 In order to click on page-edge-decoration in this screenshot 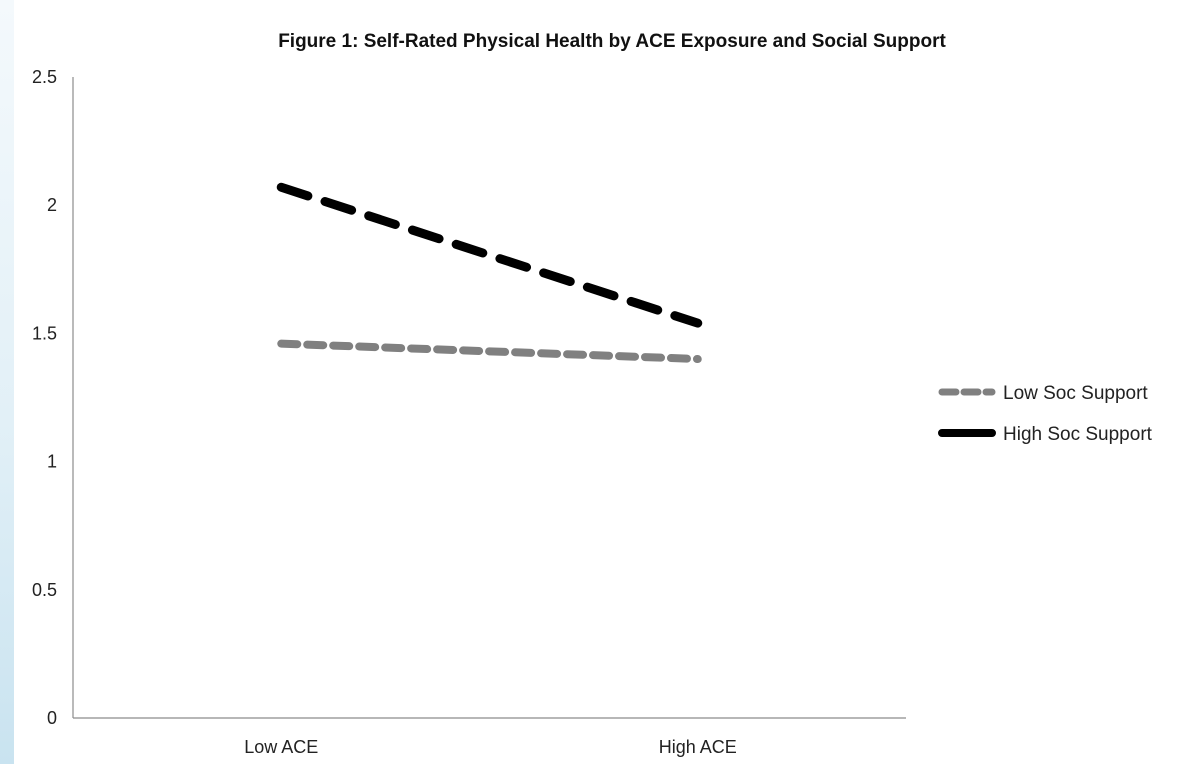, I will do `click(7, 382)`.